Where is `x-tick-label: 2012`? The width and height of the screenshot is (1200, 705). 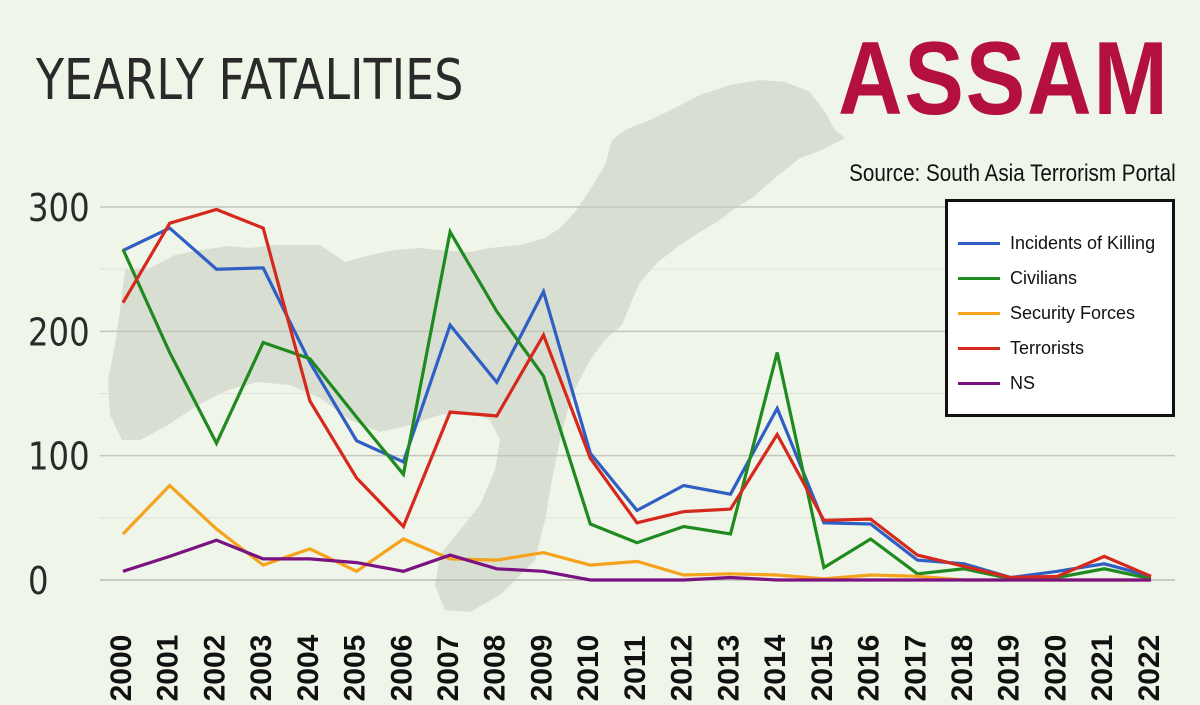 x-tick-label: 2012 is located at coordinates (682, 668).